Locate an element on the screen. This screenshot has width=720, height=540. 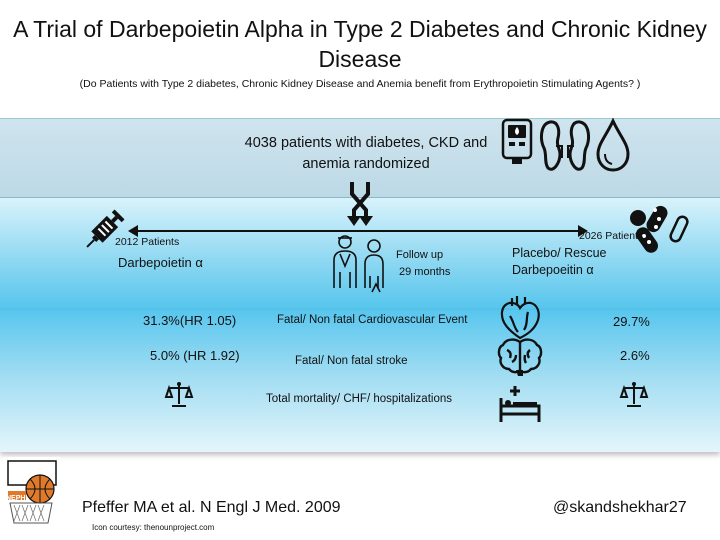
logo-text: NEPH is located at coordinates (16, 498).